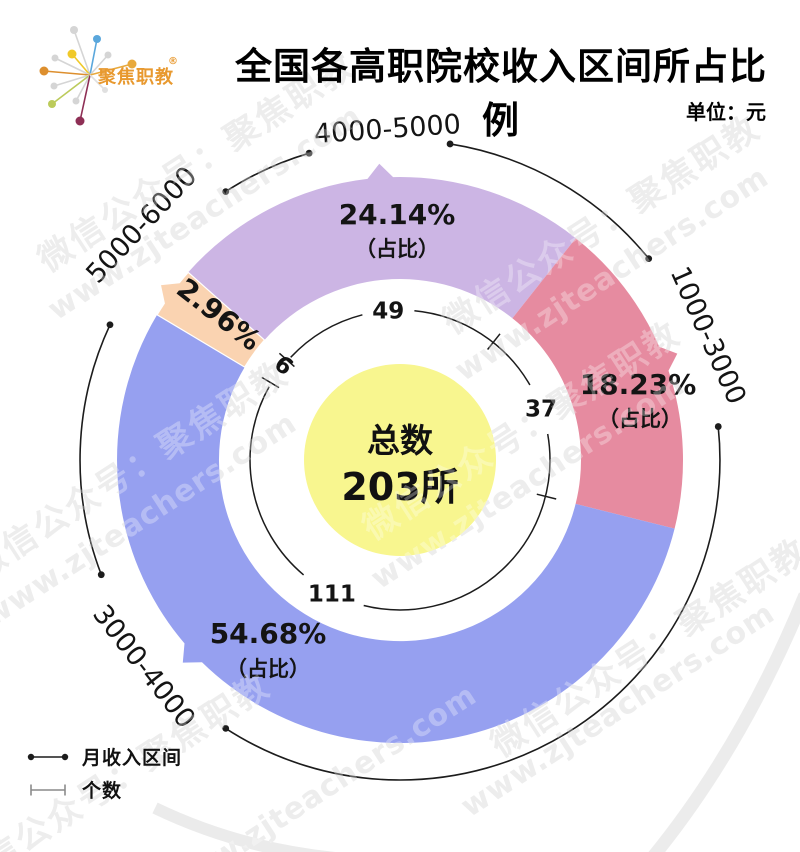 The width and height of the screenshot is (800, 852). What do you see at coordinates (541, 410) in the screenshot?
I see `count-label-1000-3000: 37` at bounding box center [541, 410].